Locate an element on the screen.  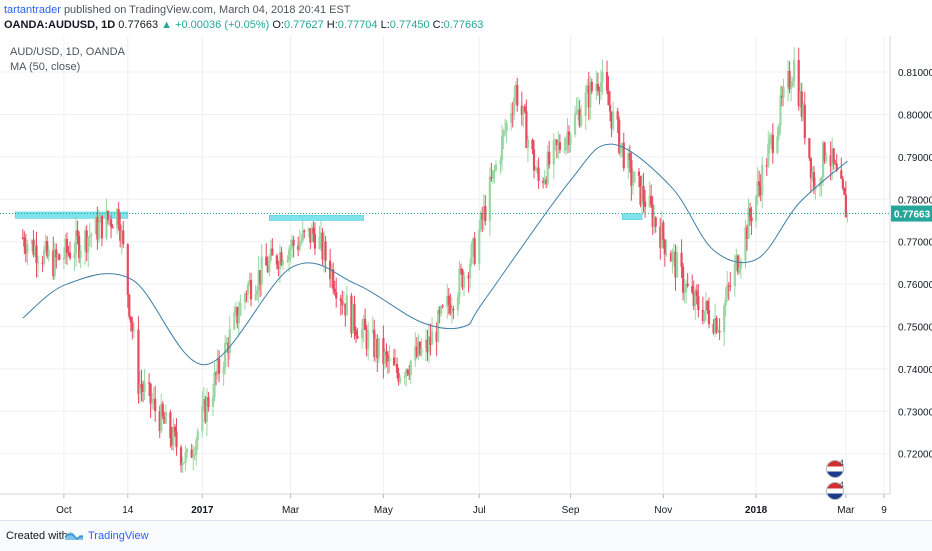
x-tick-label: Mar is located at coordinates (846, 510).